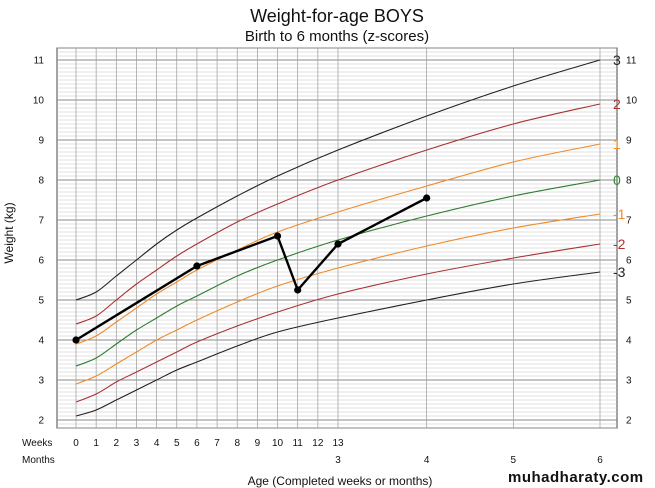 Image resolution: width=655 pixels, height=488 pixels. I want to click on watermark: muhadharaty.com, so click(576, 477).